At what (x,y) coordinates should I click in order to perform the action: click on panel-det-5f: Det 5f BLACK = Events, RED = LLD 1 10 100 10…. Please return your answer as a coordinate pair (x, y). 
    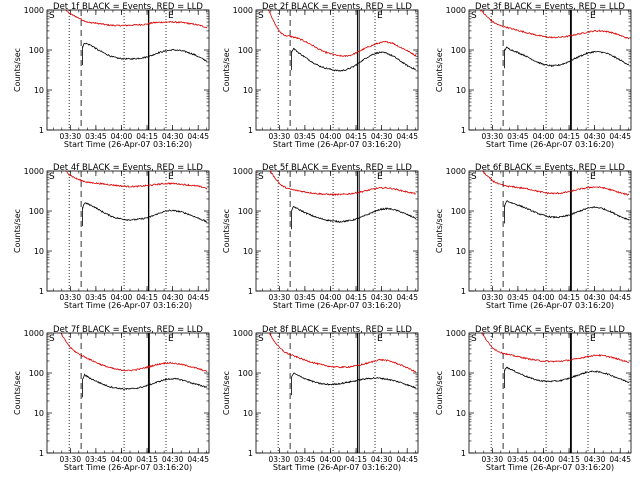
    Looking at the image, I should click on (320, 236).